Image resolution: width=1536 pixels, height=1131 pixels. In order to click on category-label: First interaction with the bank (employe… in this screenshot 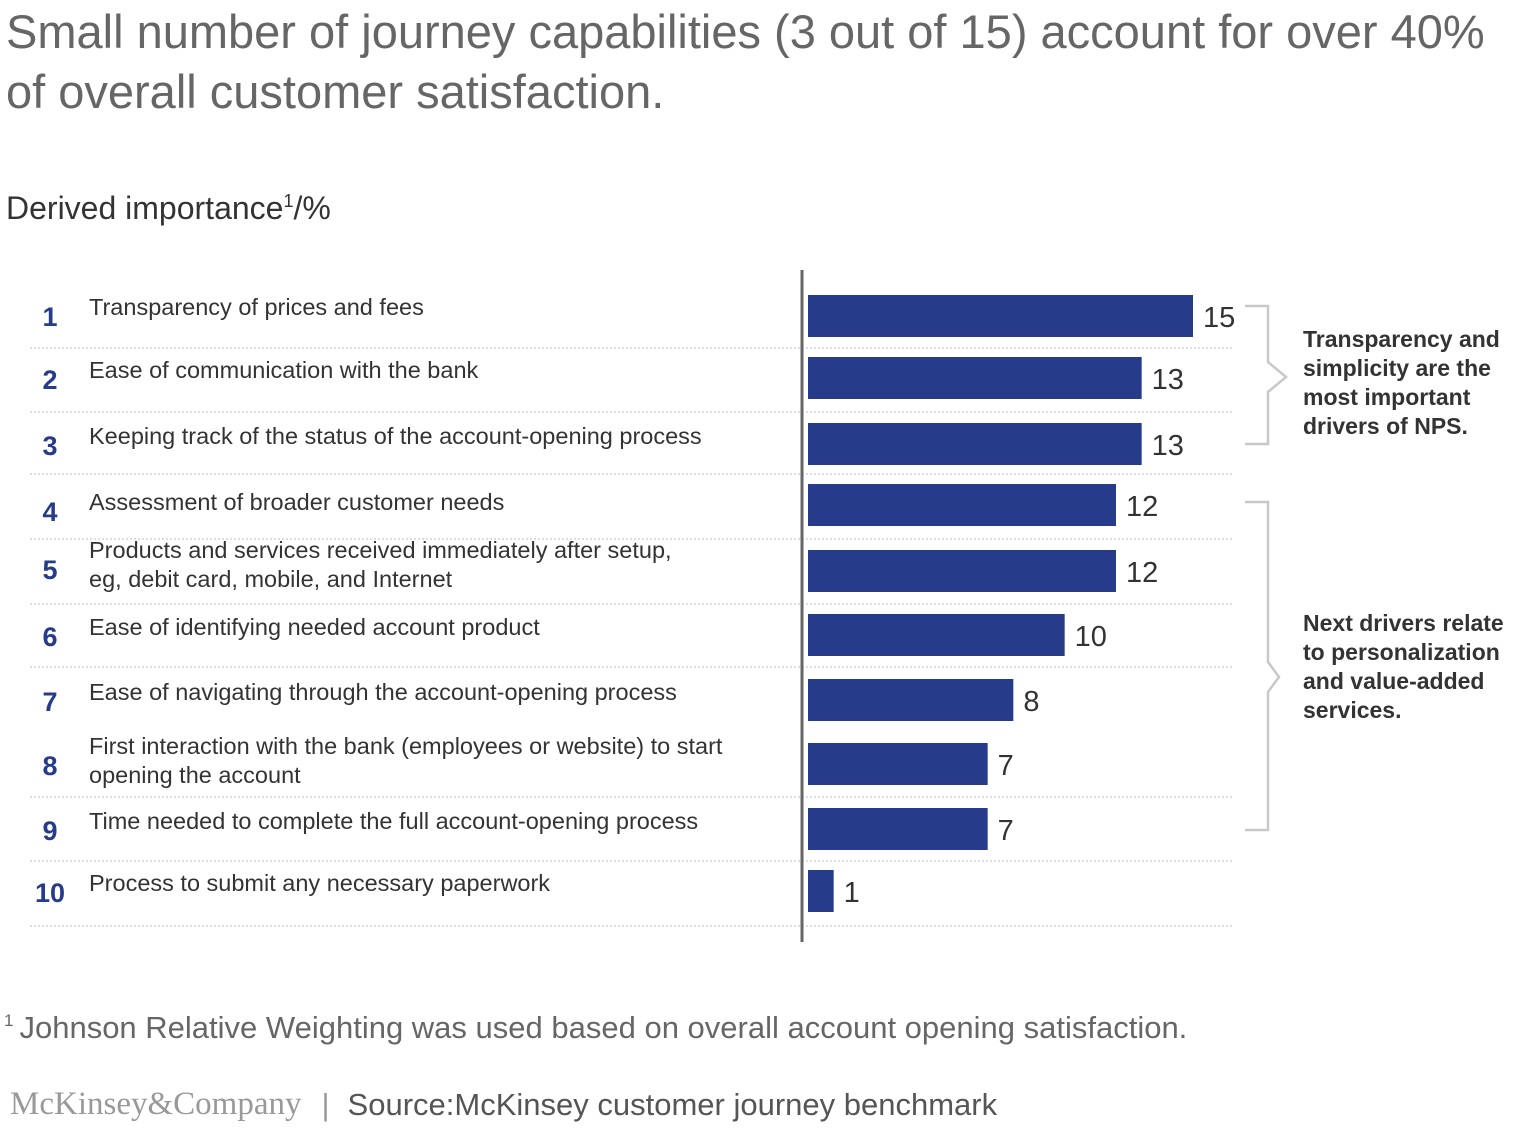, I will do `click(406, 746)`.